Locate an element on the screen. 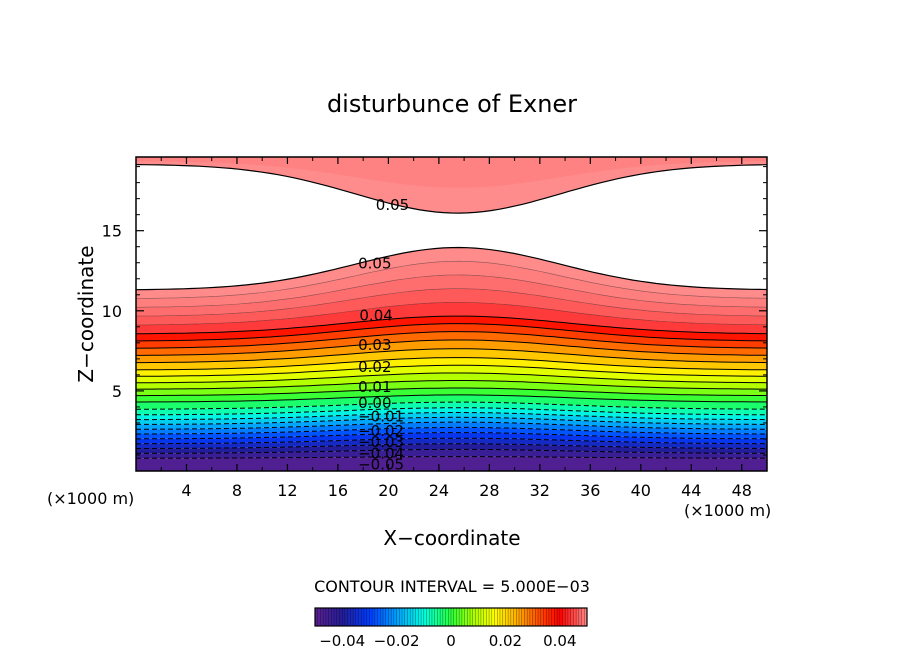 This screenshot has width=904, height=654. y-unit-label: (×1000 m) is located at coordinates (90, 498).